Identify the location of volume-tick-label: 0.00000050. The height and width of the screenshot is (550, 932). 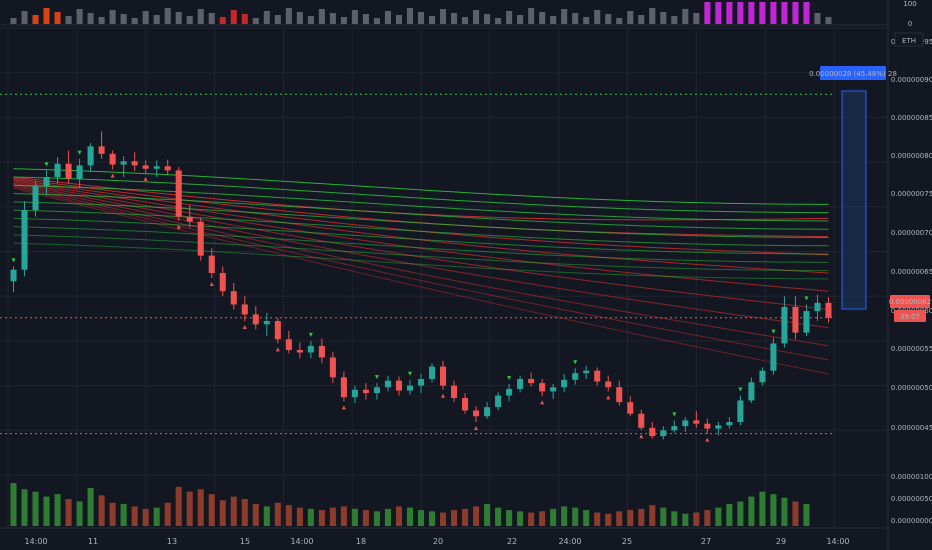
(911, 499).